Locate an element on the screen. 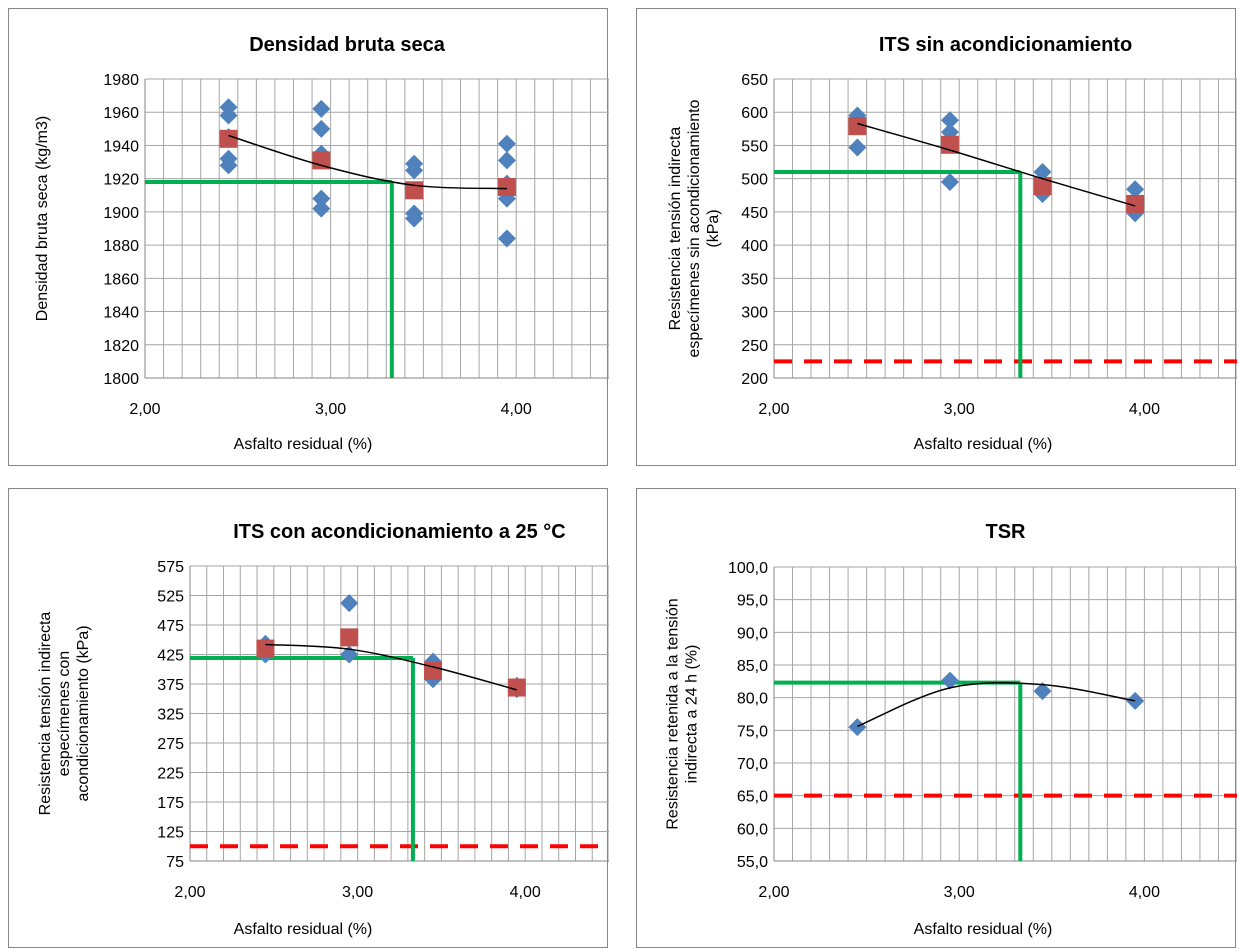  y-tick-label: 1980 is located at coordinates (121, 80).